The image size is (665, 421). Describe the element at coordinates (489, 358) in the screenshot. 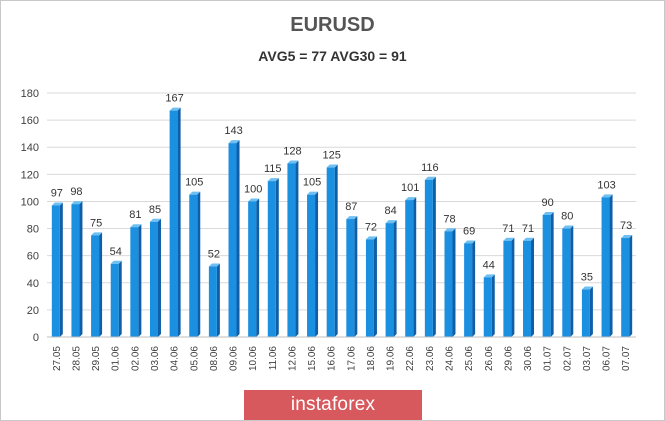

I see `x-tick-label: 26.06` at that location.